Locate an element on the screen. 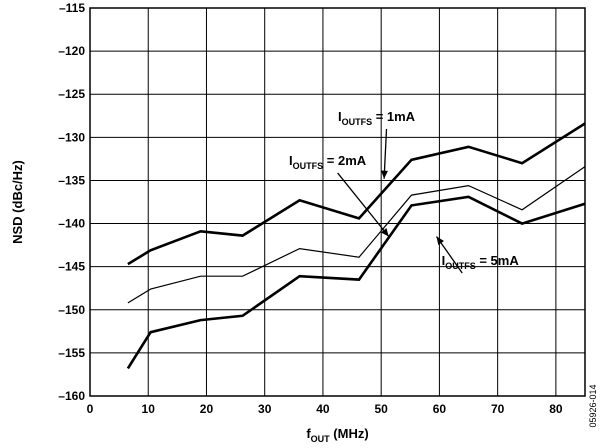  x-tick-labels: 0 10 20 30 40 50 60 70 80 is located at coordinates (325, 409).